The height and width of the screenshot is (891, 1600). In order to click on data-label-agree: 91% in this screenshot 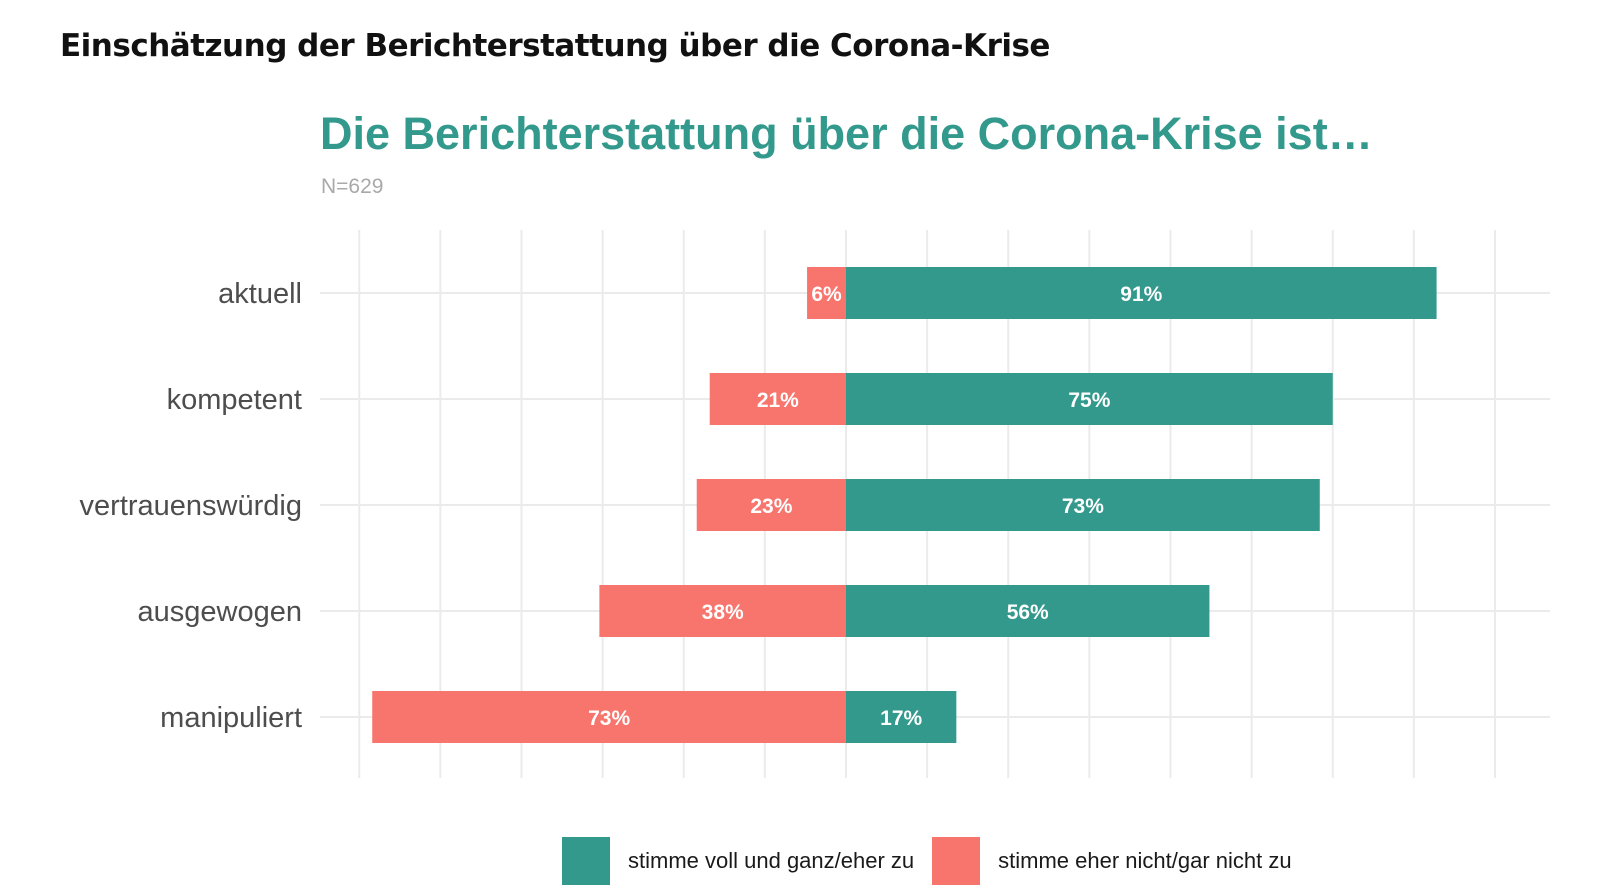, I will do `click(1141, 294)`.